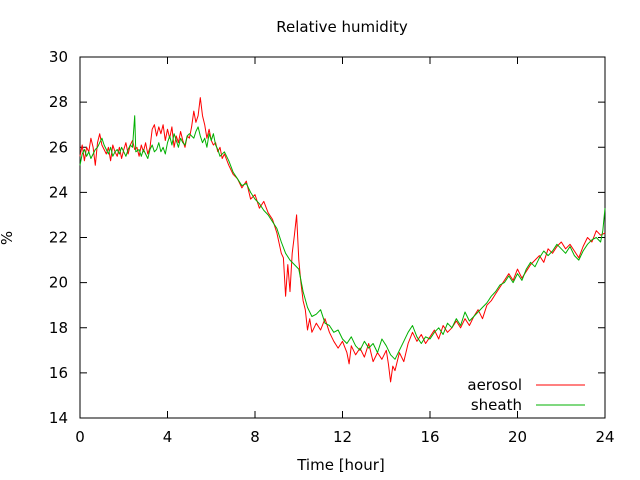 The height and width of the screenshot is (480, 640). I want to click on y-tick-label: 16, so click(58, 373).